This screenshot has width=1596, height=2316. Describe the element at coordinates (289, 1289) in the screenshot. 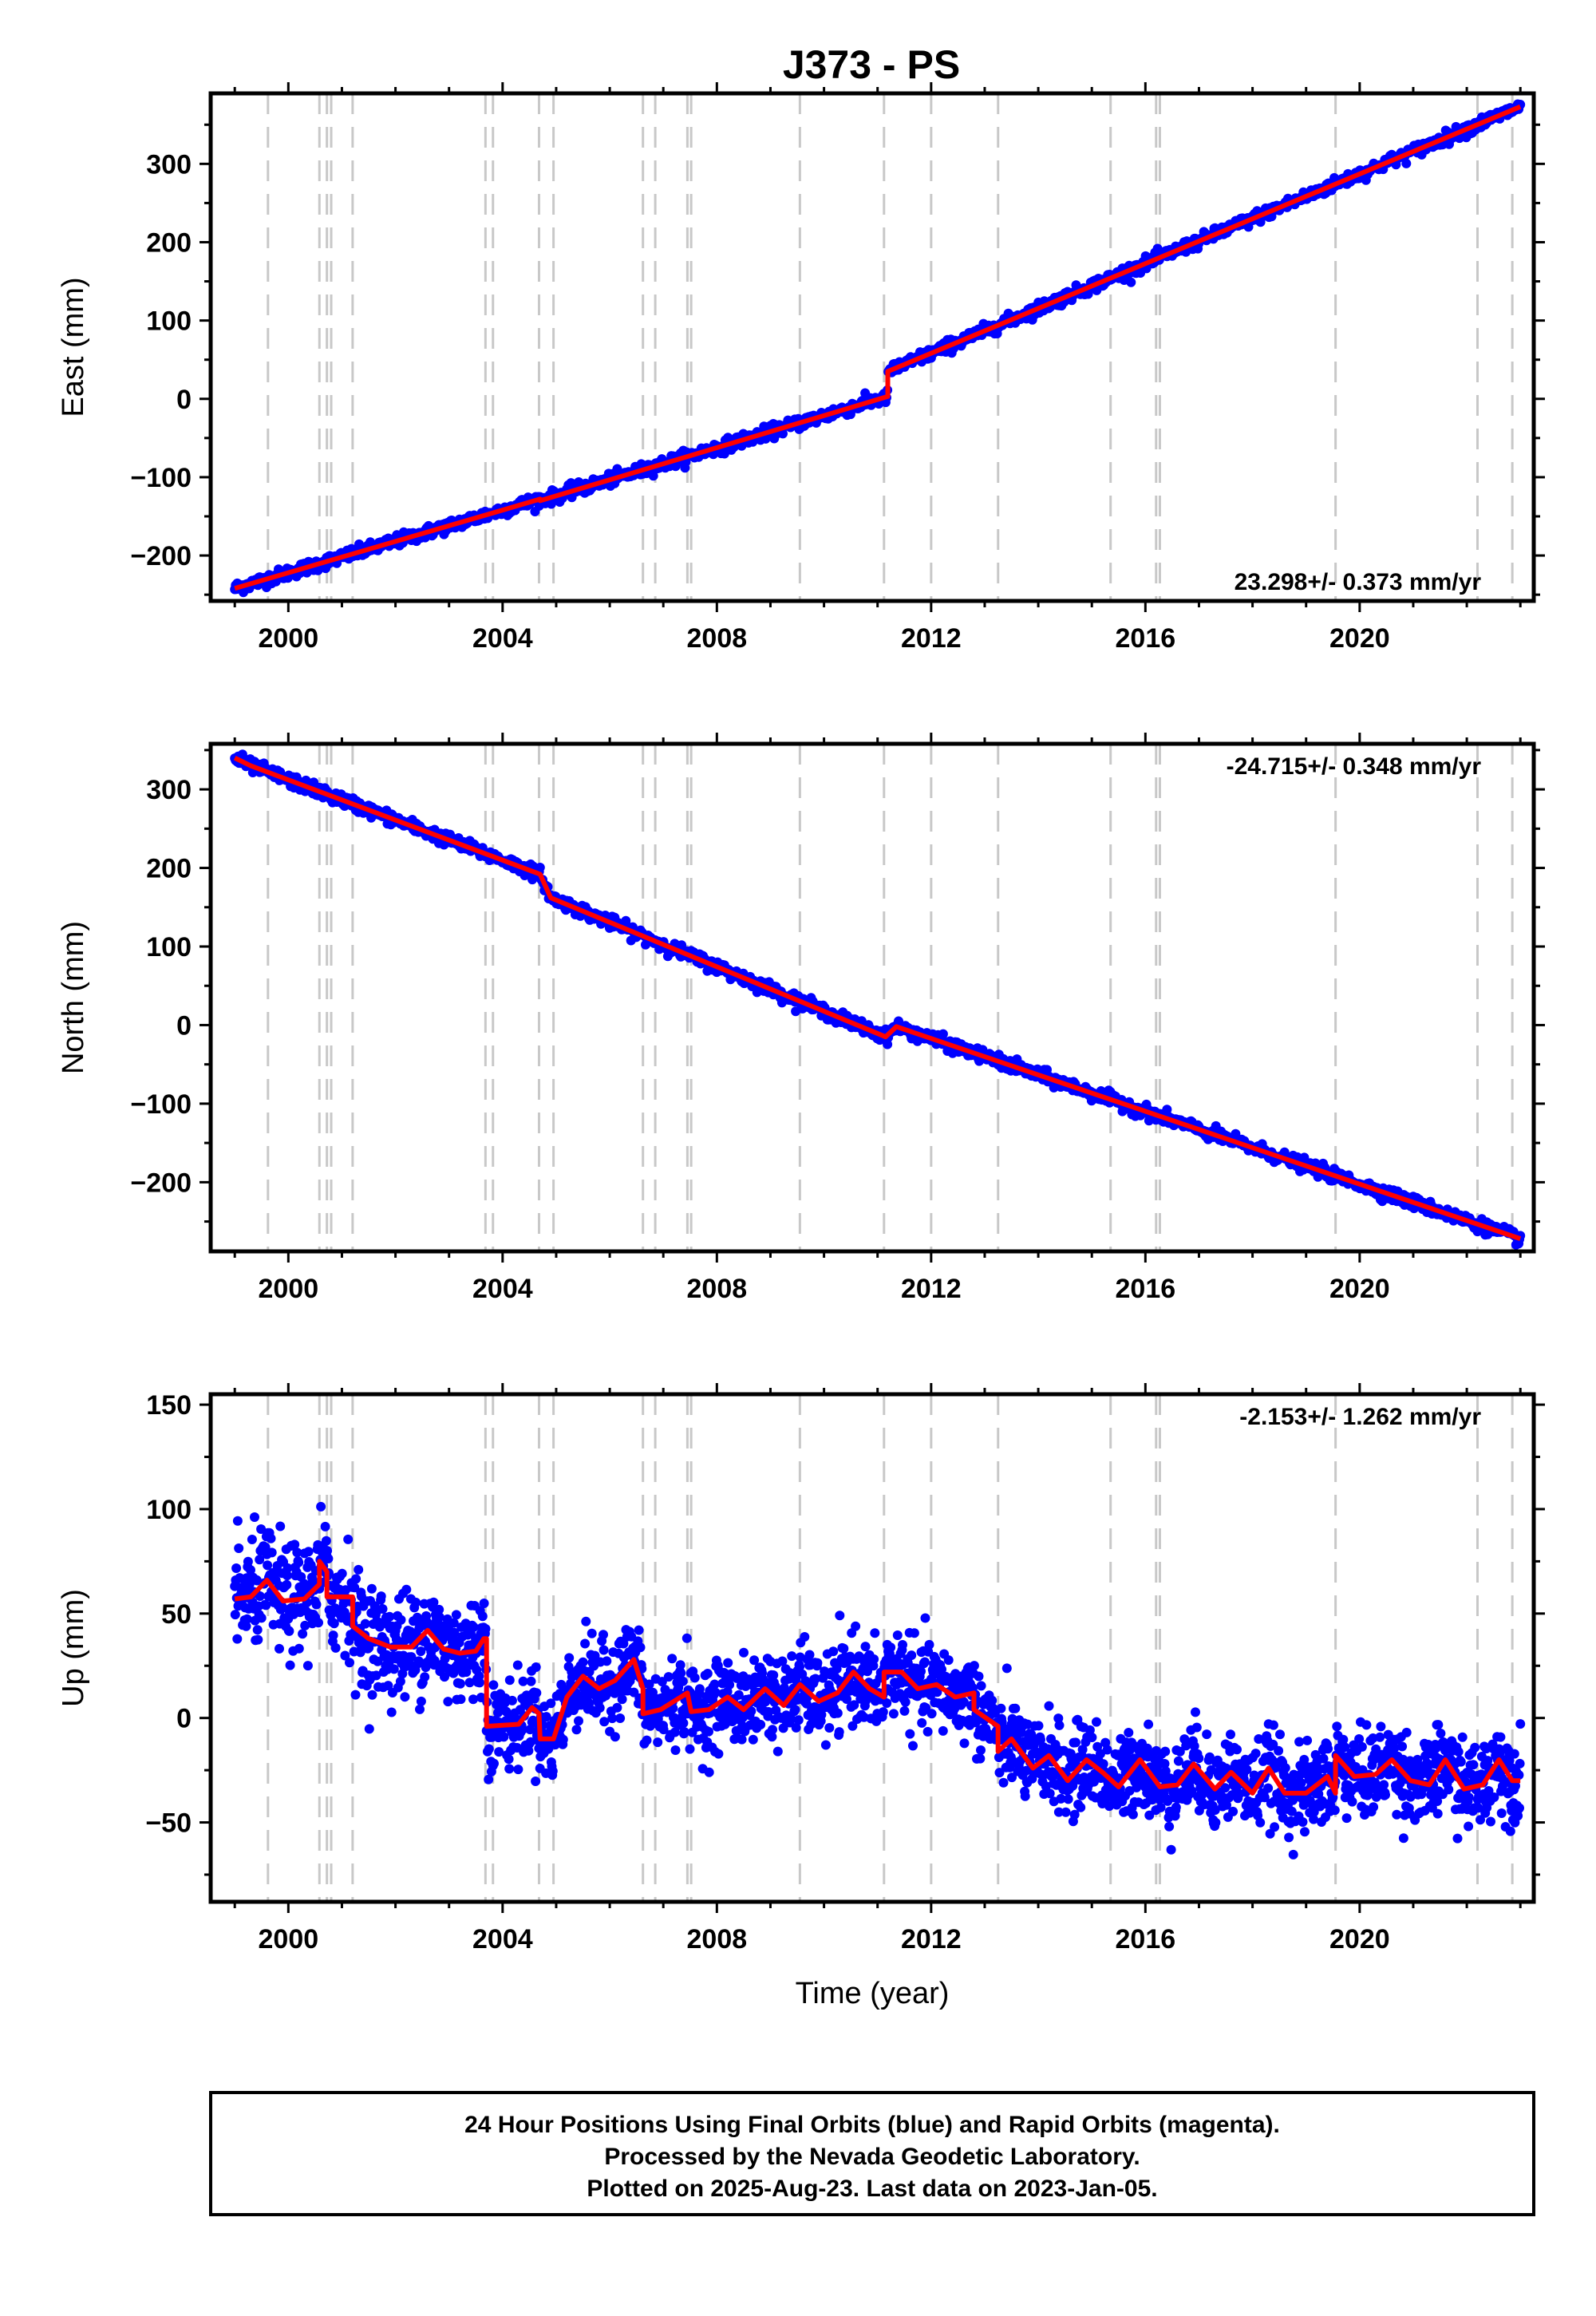

I see `x-tick-label: 2000` at that location.